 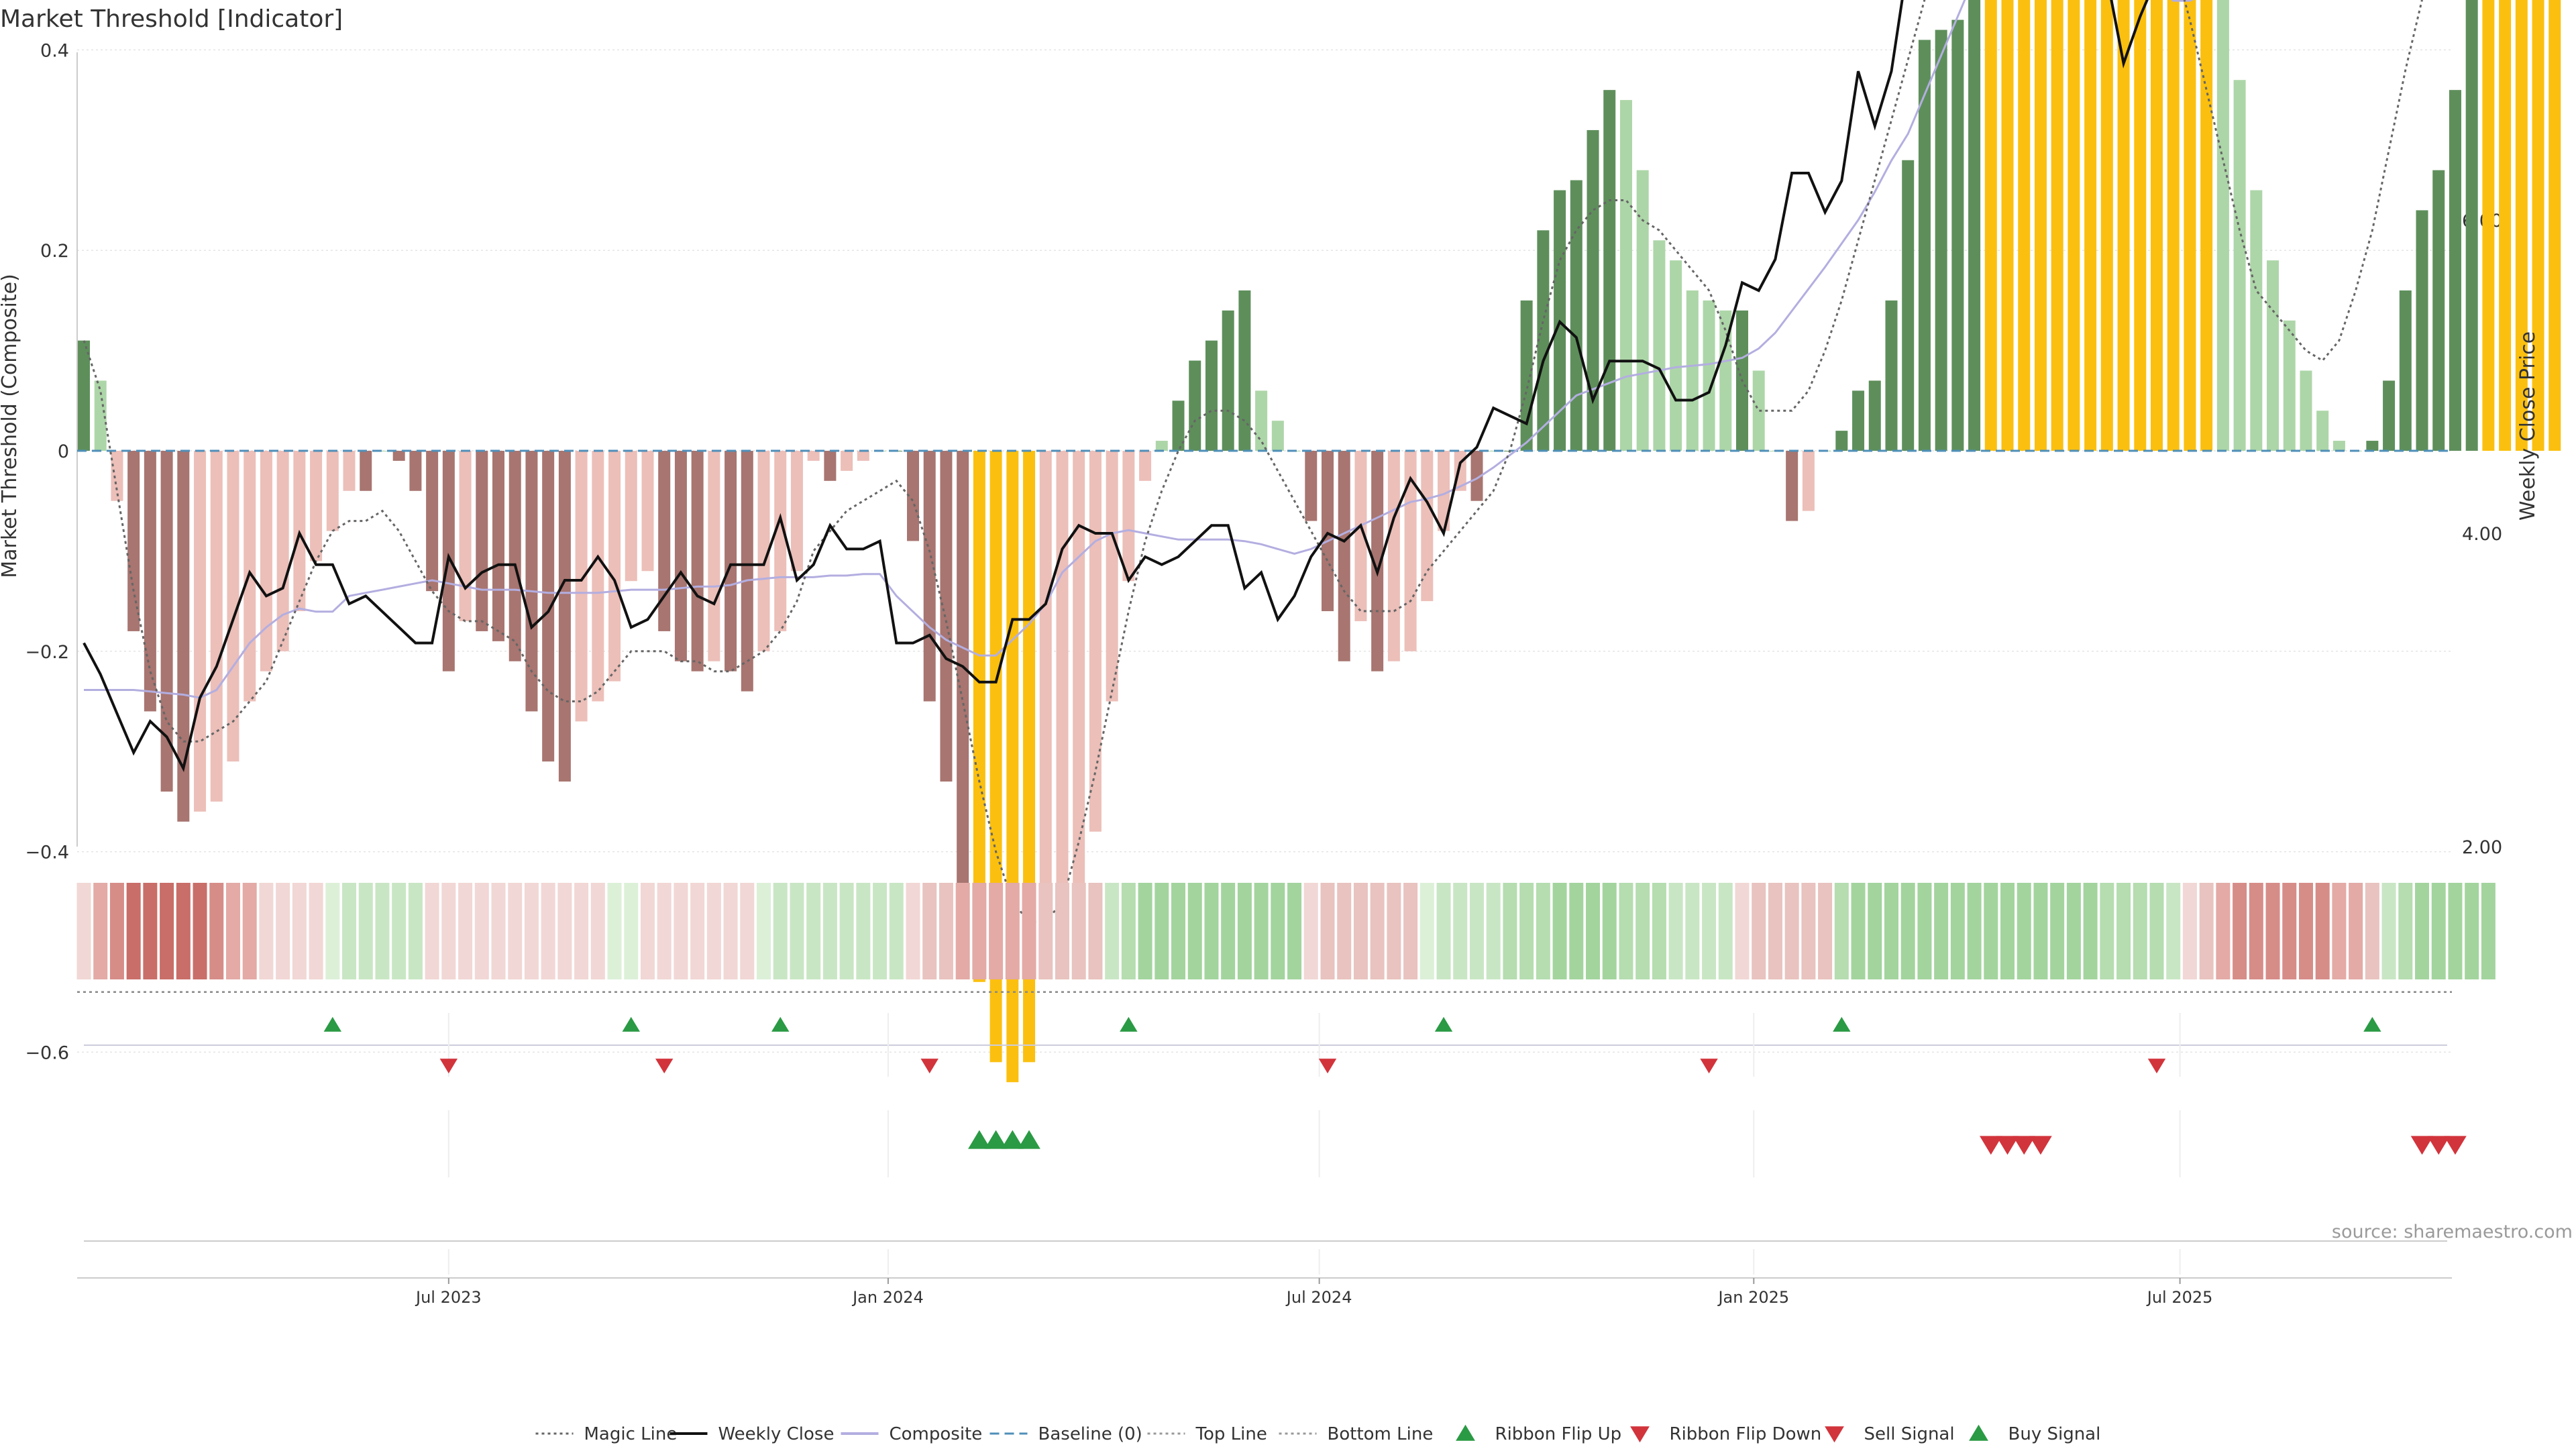 What do you see at coordinates (63, 451) in the screenshot?
I see `y-left-tick-label: 0` at bounding box center [63, 451].